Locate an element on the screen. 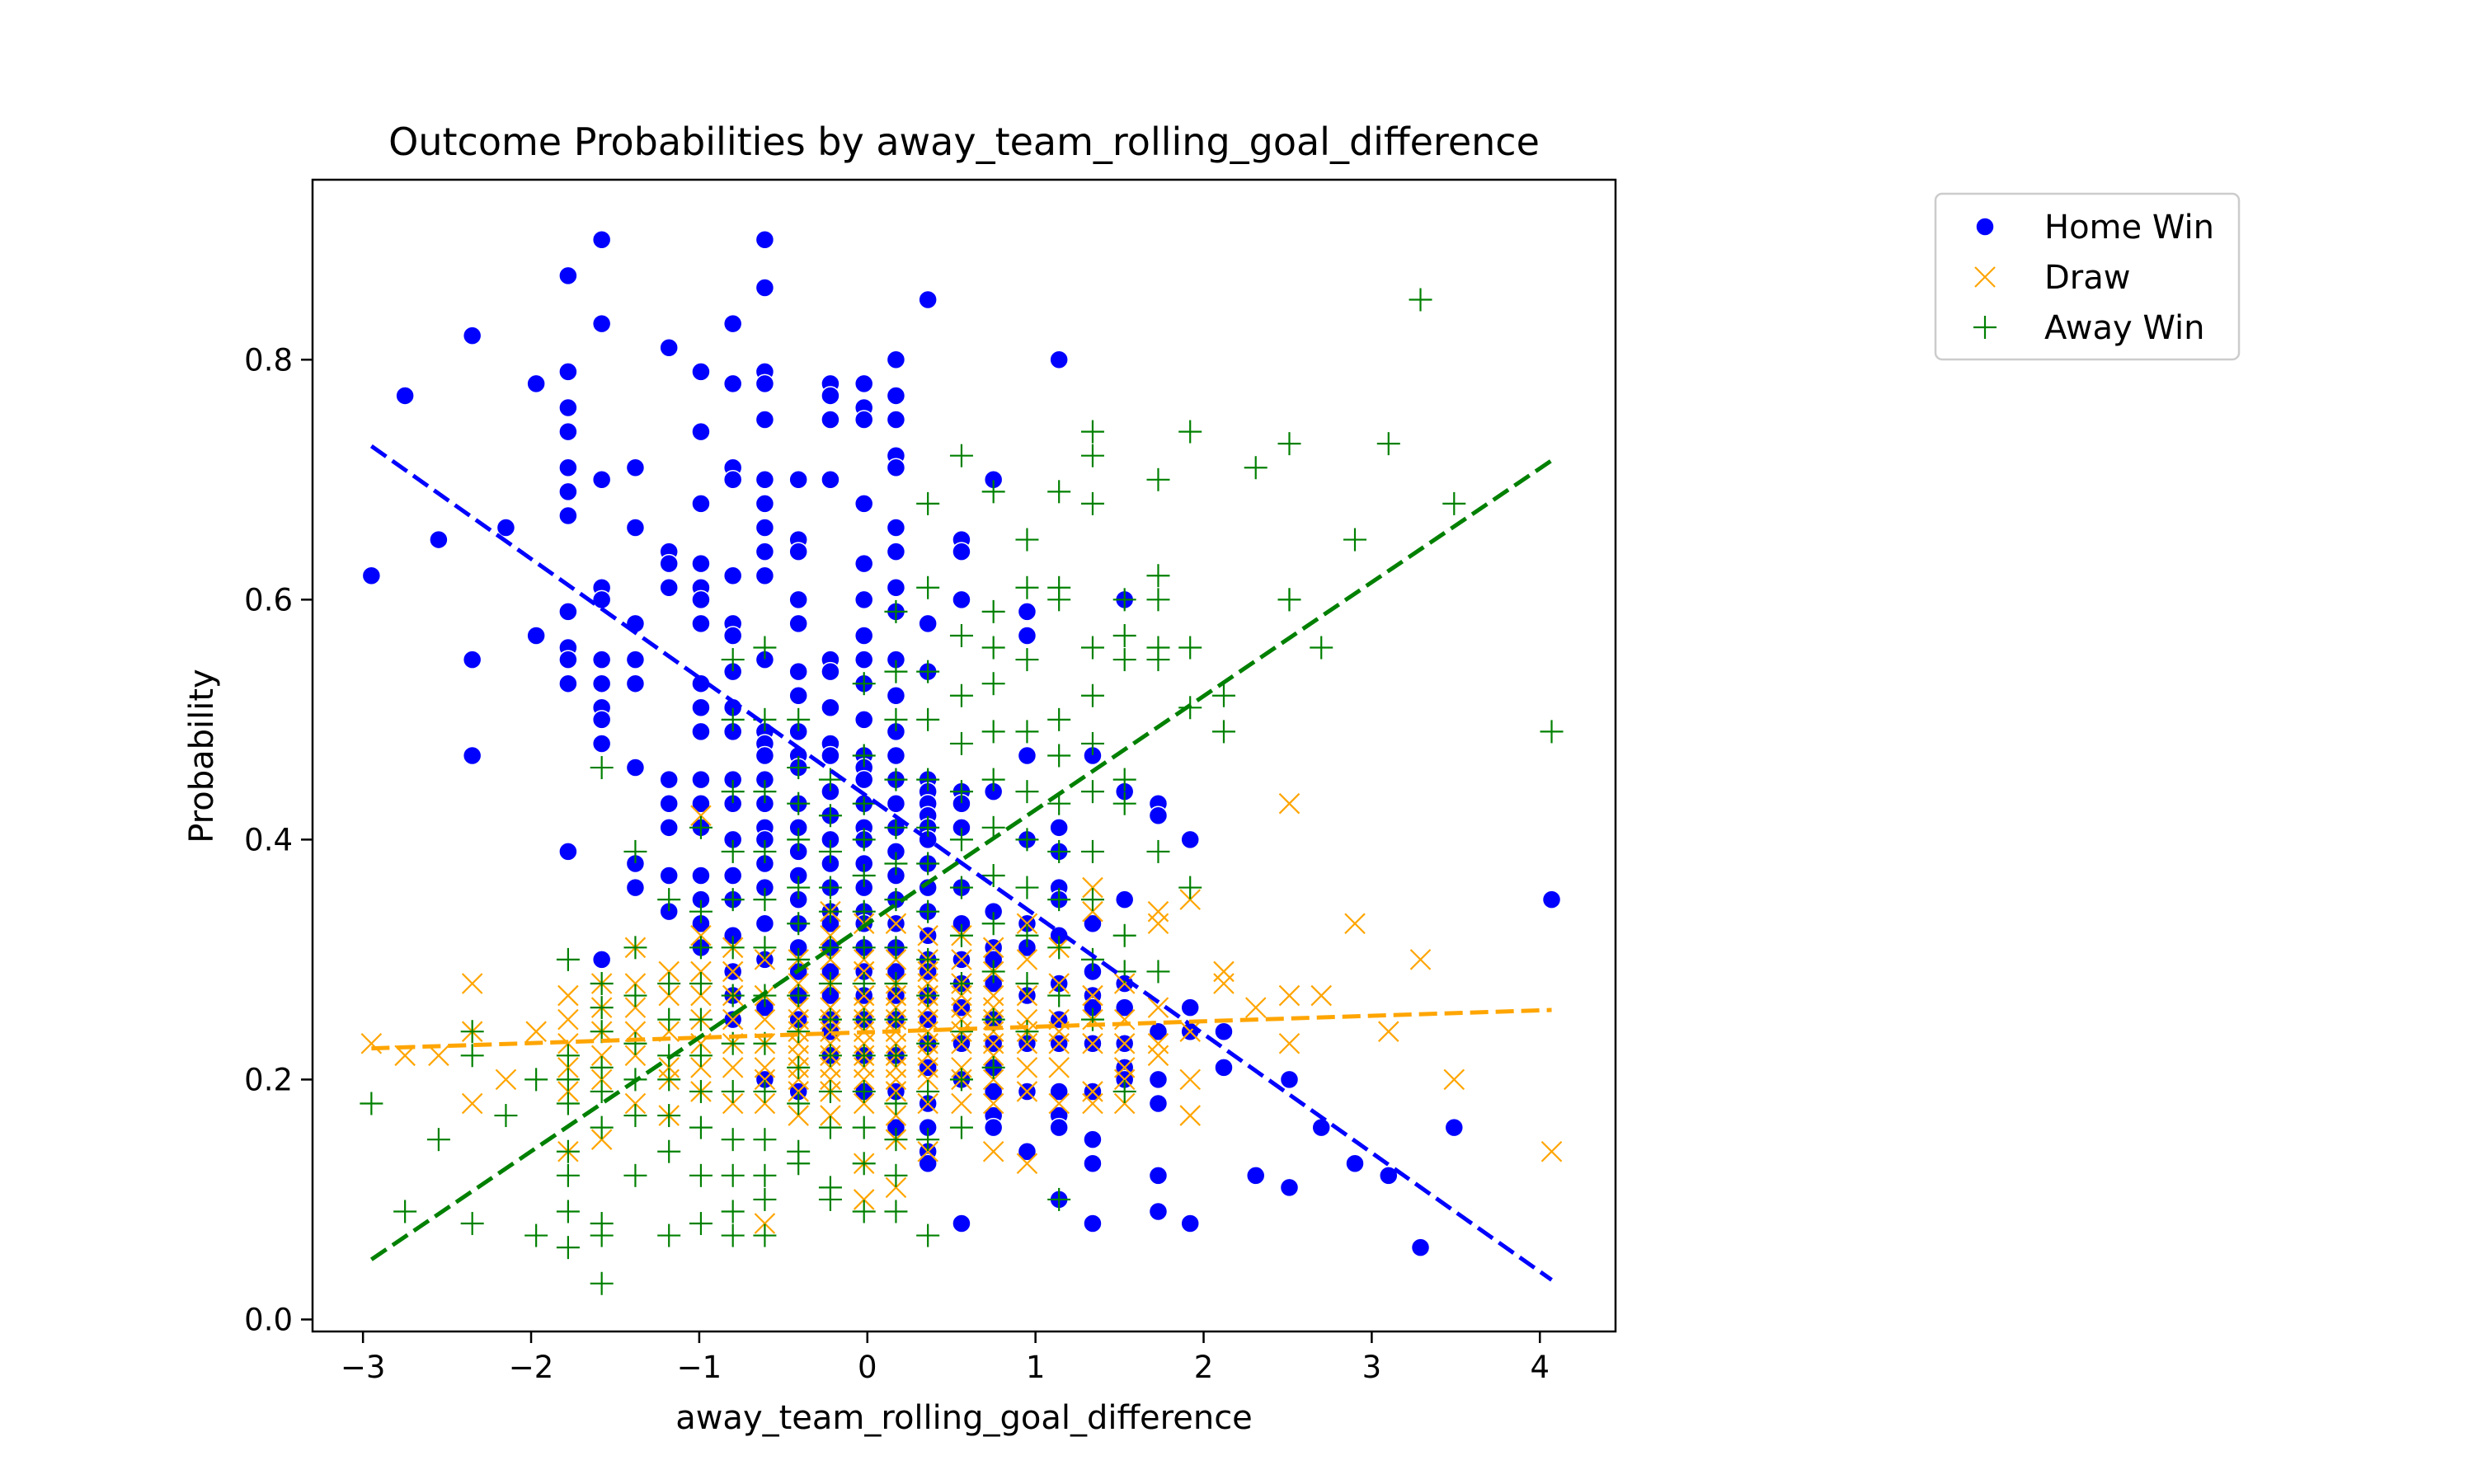 The width and height of the screenshot is (2474, 1484). draw-point-11-stroke-b is located at coordinates (568, 1067).